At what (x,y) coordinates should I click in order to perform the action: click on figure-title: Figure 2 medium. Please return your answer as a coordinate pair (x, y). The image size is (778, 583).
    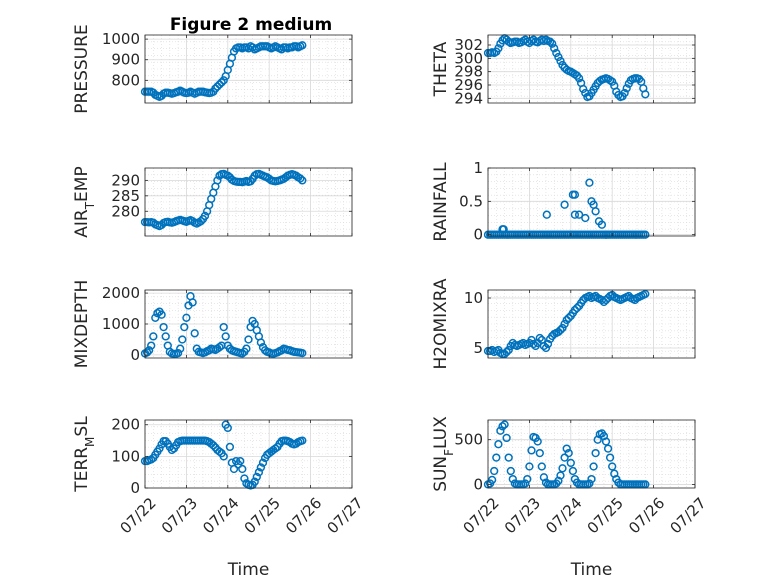
    Looking at the image, I should click on (251, 25).